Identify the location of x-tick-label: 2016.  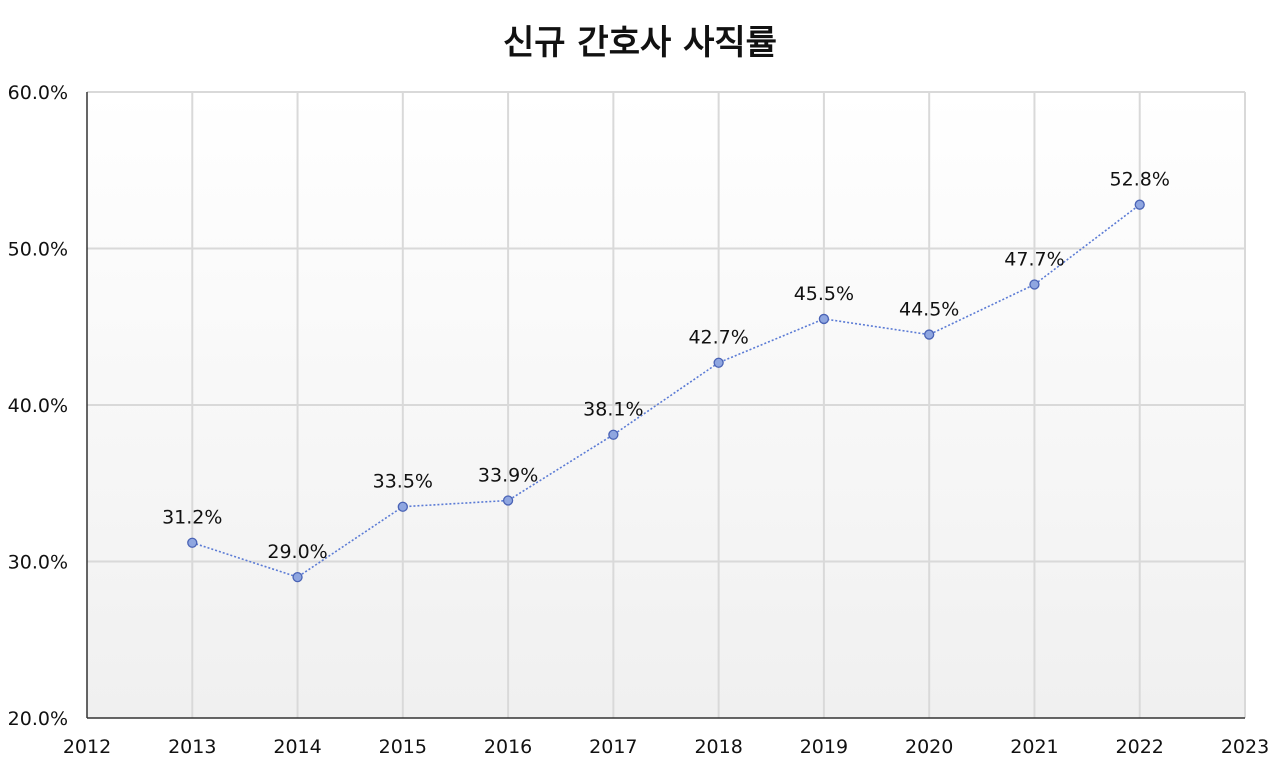
(508, 747).